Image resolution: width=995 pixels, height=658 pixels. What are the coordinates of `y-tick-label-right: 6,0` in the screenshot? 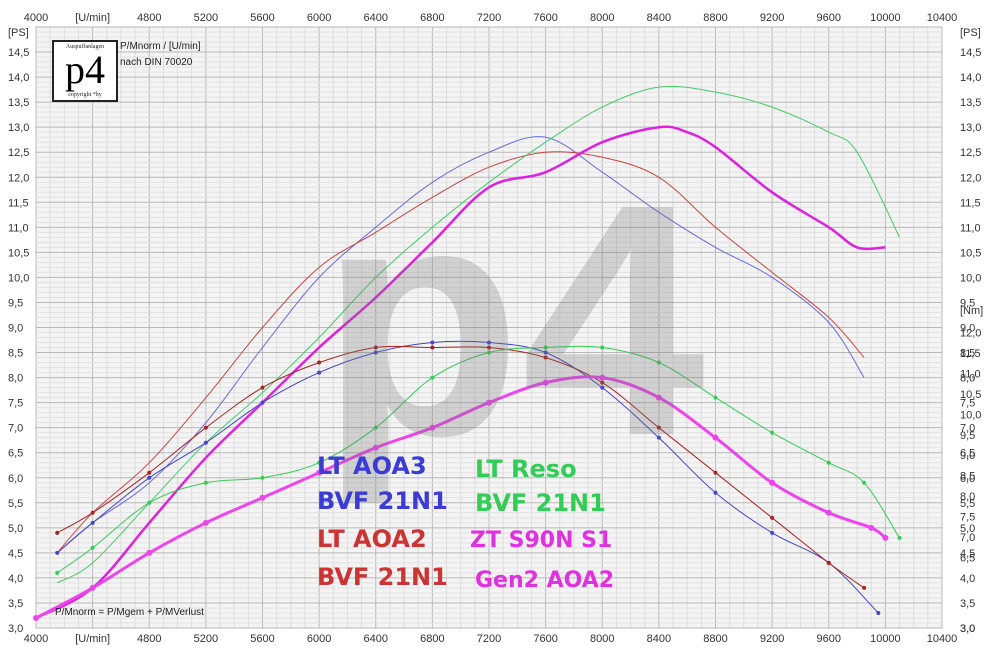 It's located at (967, 479).